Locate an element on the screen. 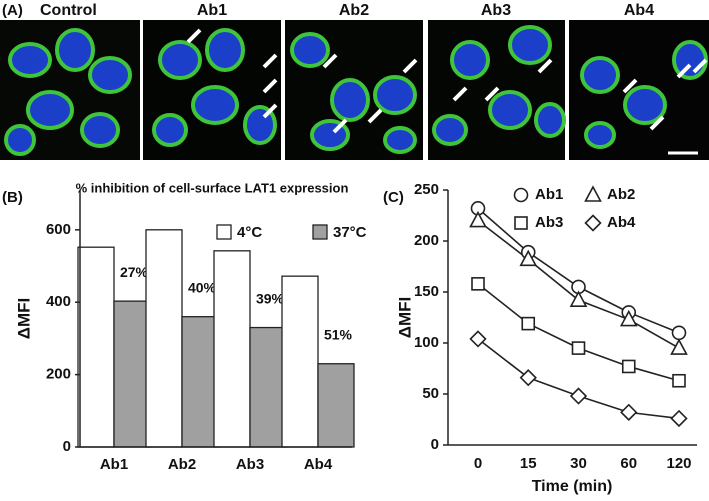 The height and width of the screenshot is (501, 709). x-tick-label: 0 is located at coordinates (478, 463).